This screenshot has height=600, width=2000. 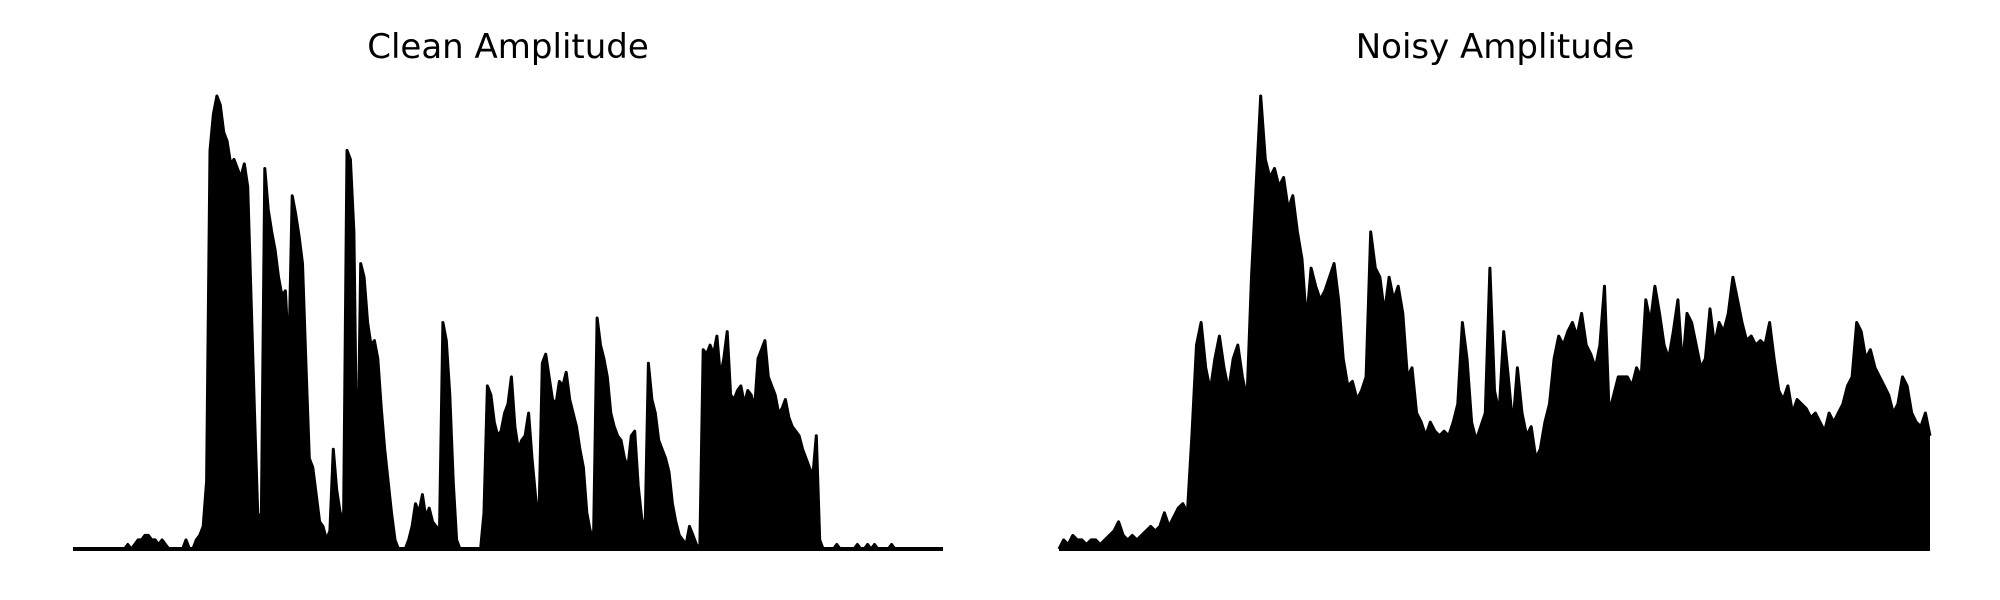 I want to click on noisy-amplitude-title: Noisy Amplitude, so click(x=1495, y=47).